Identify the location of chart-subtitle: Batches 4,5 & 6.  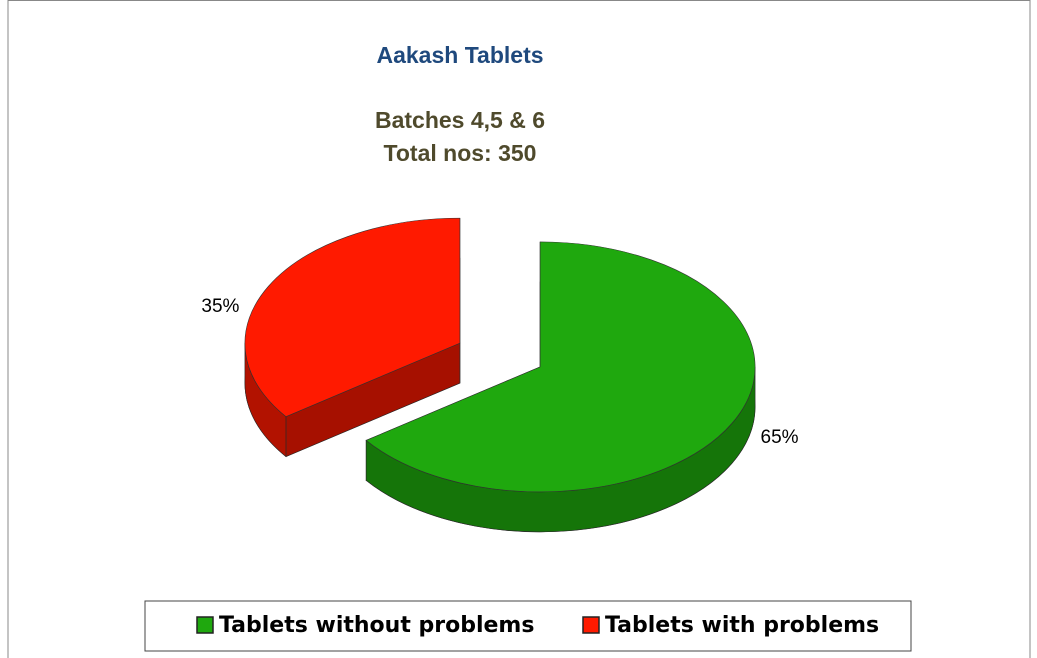
(460, 120).